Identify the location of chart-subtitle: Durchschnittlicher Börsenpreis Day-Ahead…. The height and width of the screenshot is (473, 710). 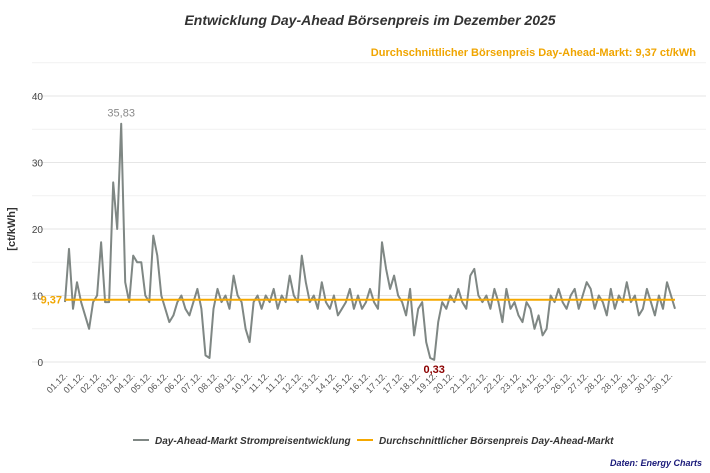
(533, 53).